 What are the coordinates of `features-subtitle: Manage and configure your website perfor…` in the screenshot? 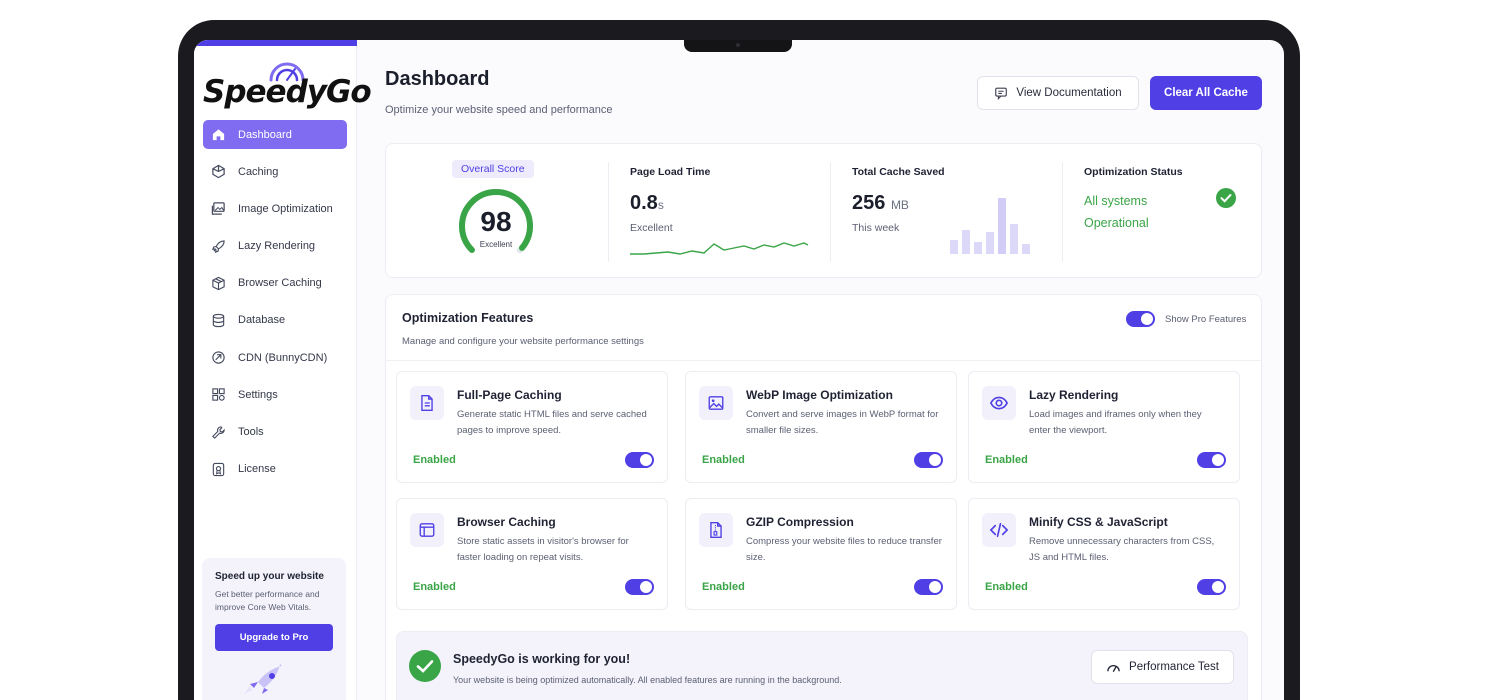 It's located at (523, 341).